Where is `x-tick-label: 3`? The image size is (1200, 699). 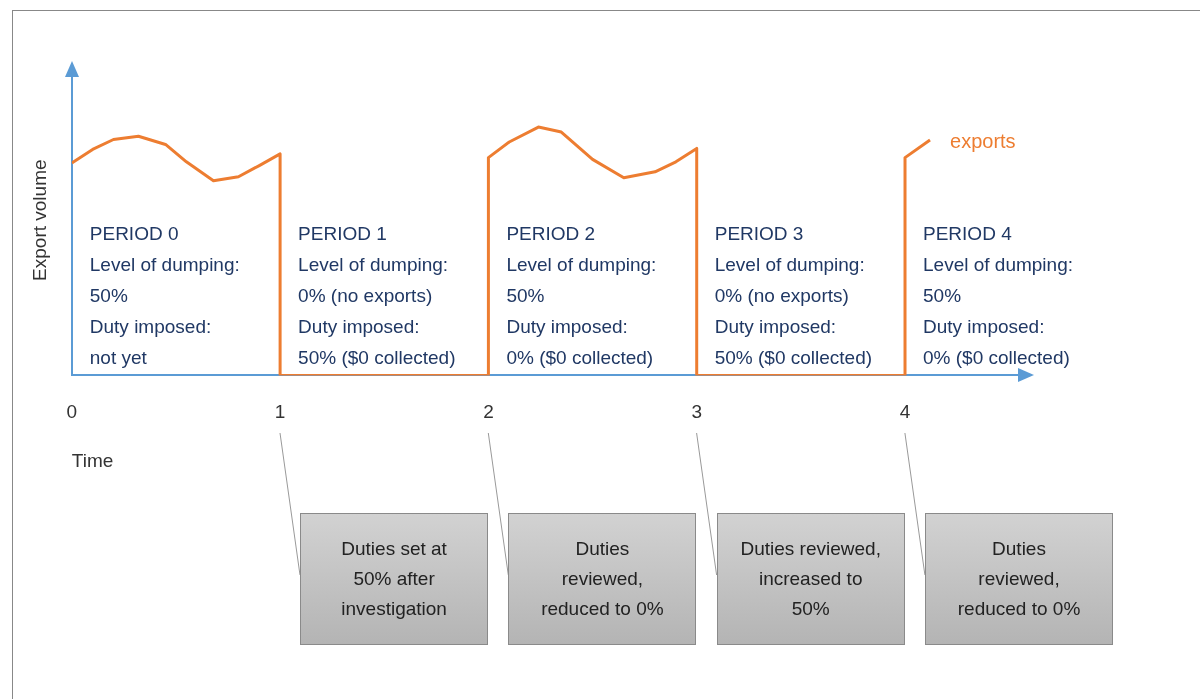
x-tick-label: 3 is located at coordinates (696, 412).